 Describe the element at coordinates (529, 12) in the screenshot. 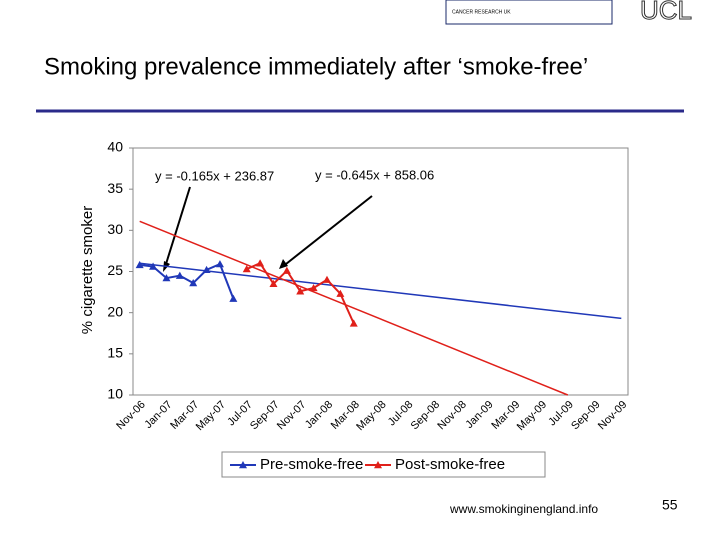

I see `logo-box` at that location.